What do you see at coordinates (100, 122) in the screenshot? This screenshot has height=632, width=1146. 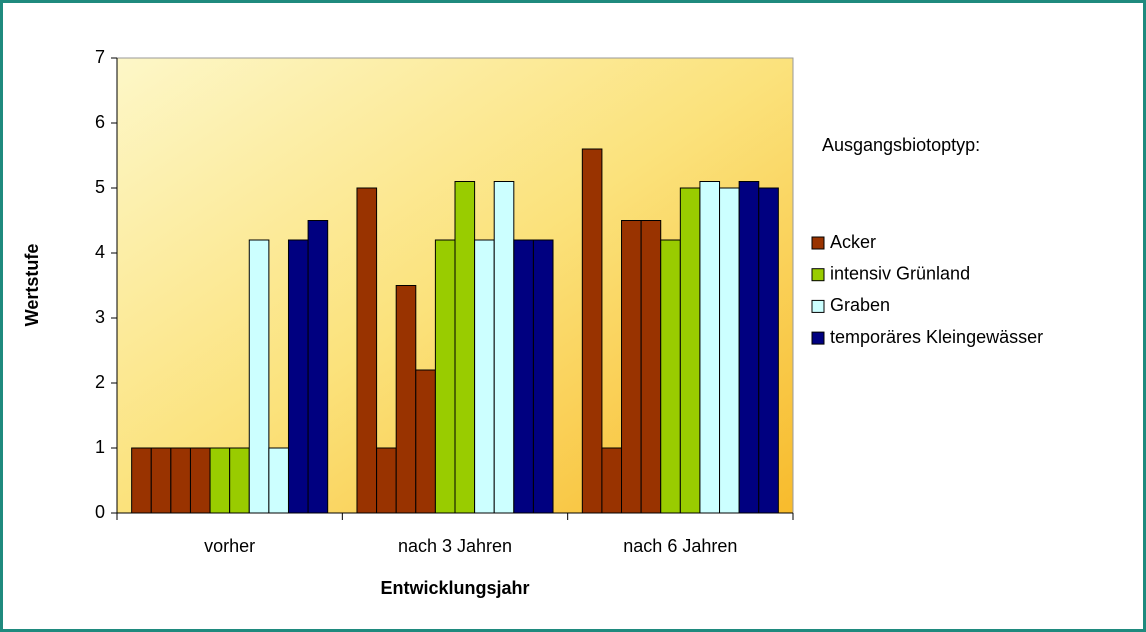 I see `y-tick-label: 6` at bounding box center [100, 122].